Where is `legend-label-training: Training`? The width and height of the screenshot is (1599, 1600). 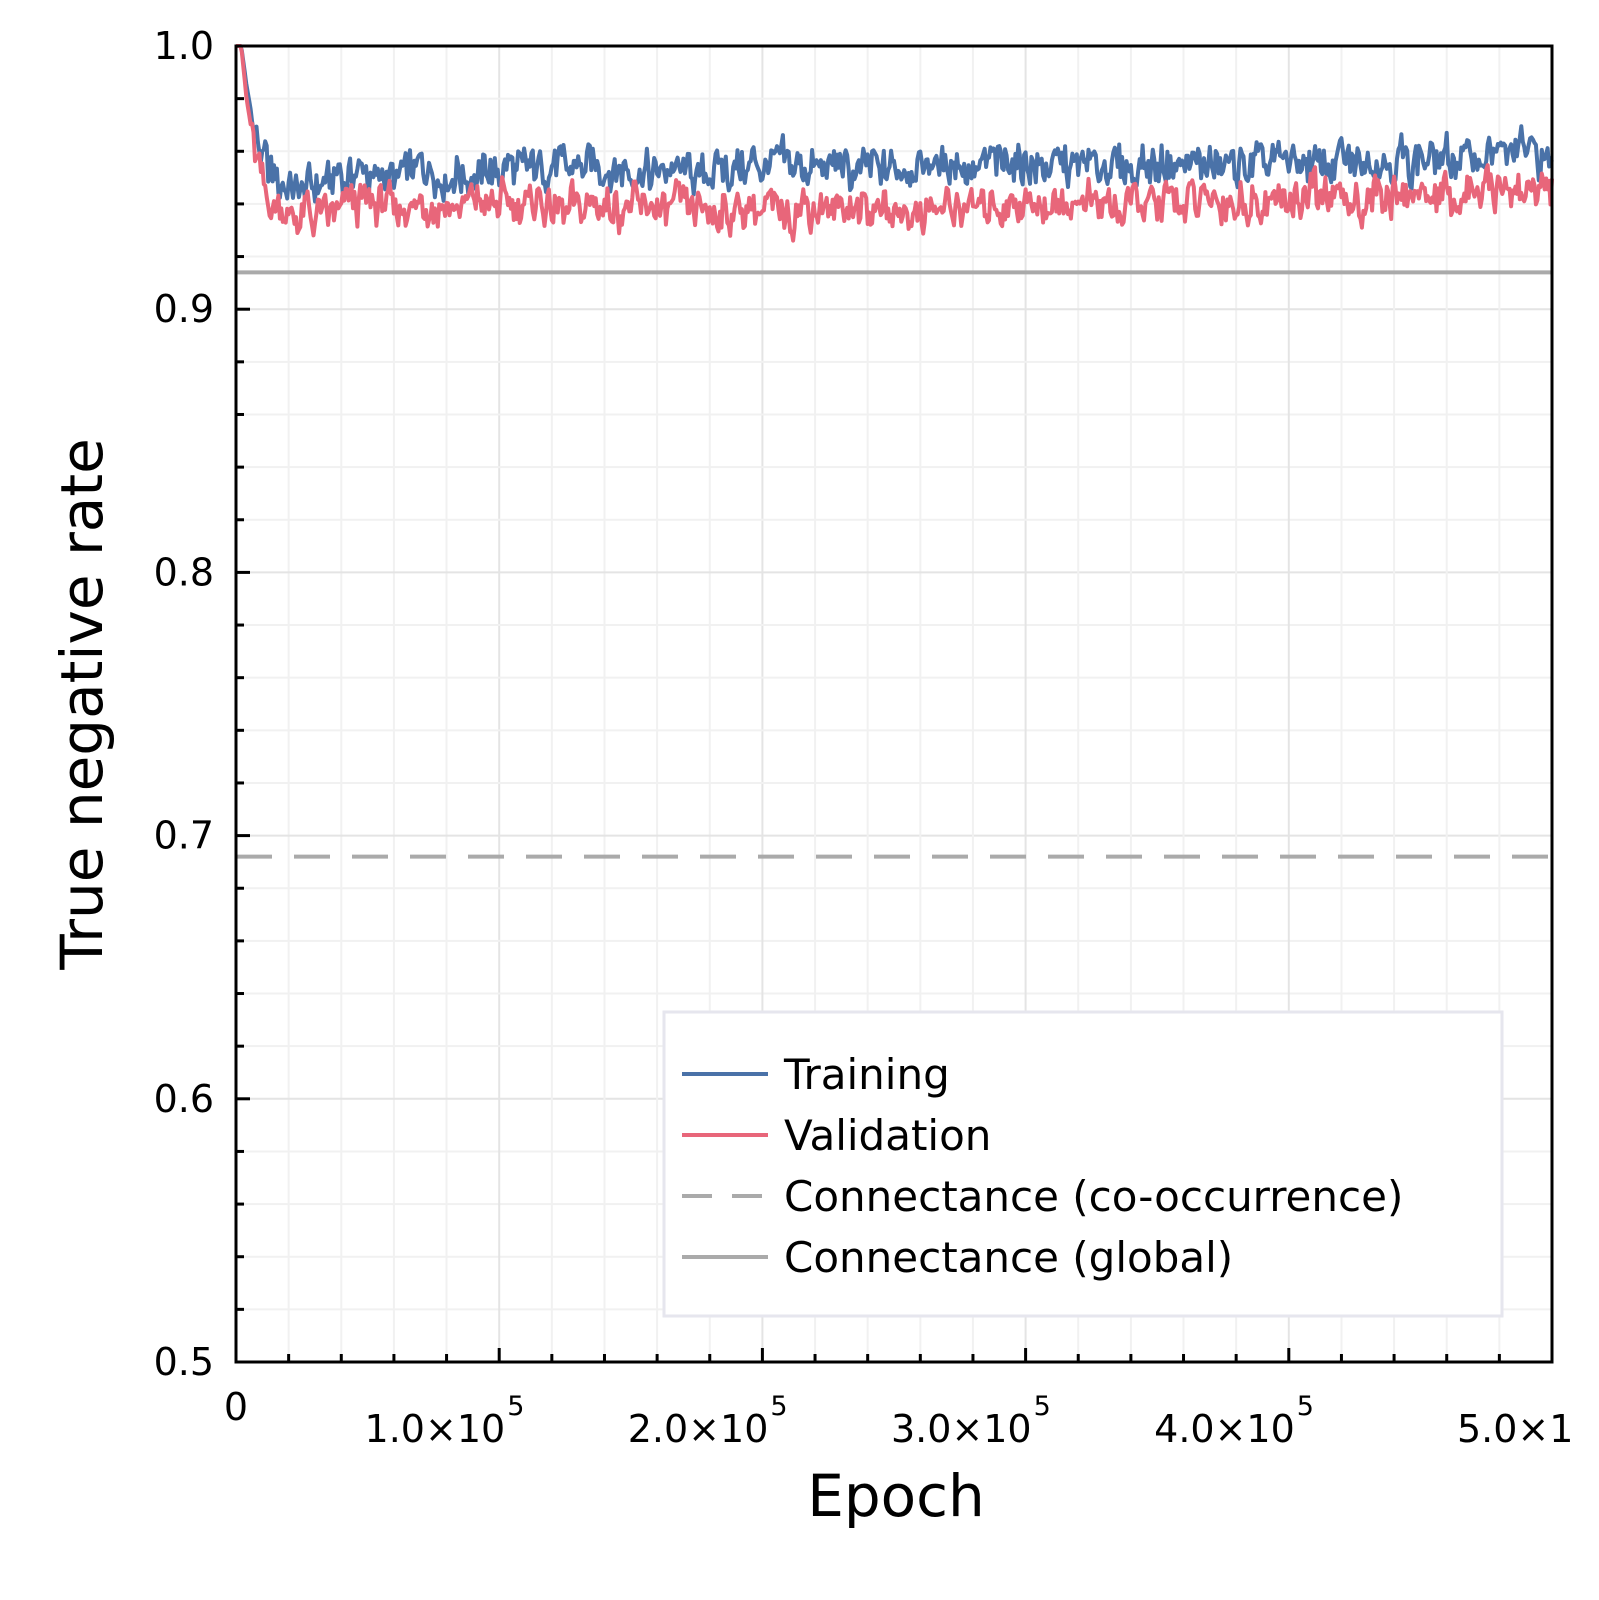 legend-label-training: Training is located at coordinates (866, 1074).